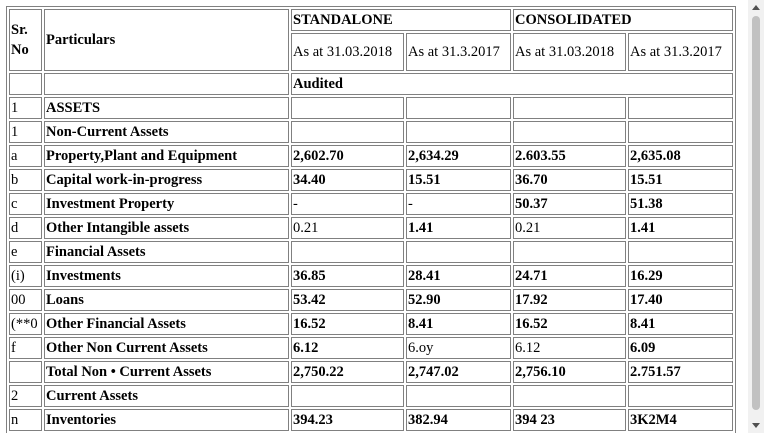 The image size is (764, 433). I want to click on row-particulars: ASSETS, so click(166, 108).